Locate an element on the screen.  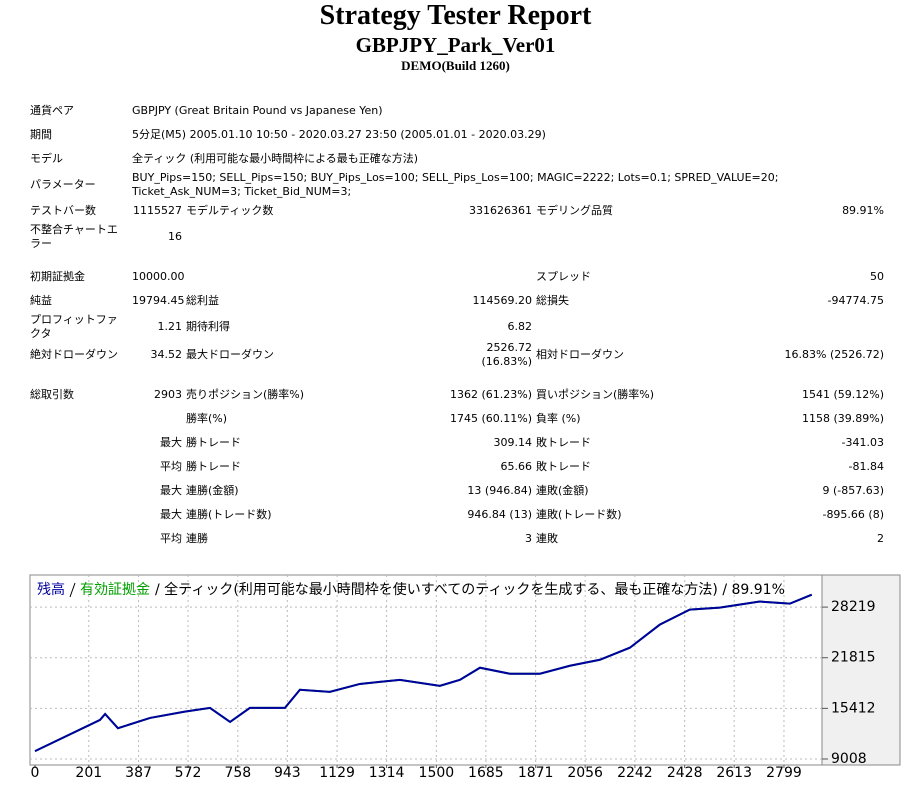
table-cell: 10000.00 is located at coordinates (158, 276).